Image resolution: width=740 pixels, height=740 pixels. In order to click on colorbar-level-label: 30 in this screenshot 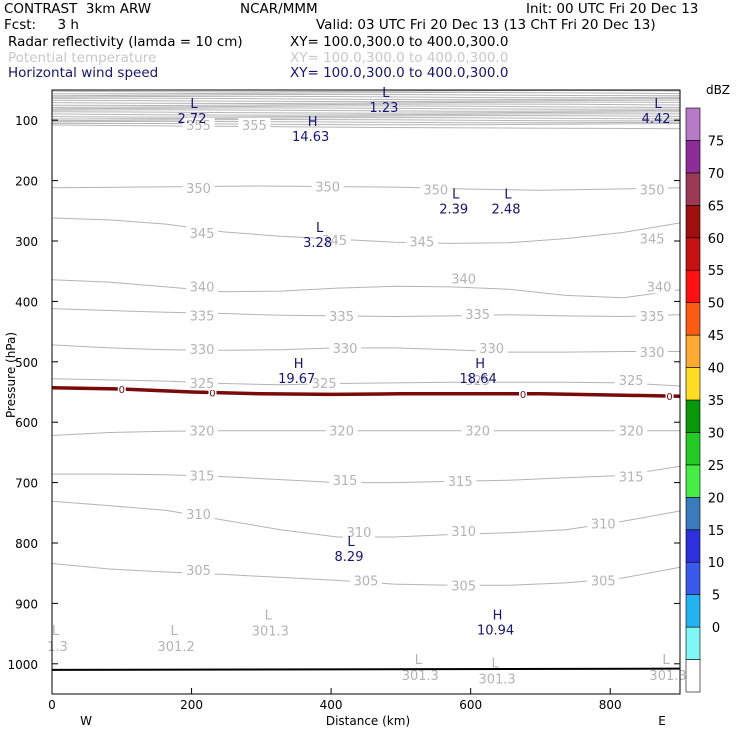, I will do `click(716, 433)`.